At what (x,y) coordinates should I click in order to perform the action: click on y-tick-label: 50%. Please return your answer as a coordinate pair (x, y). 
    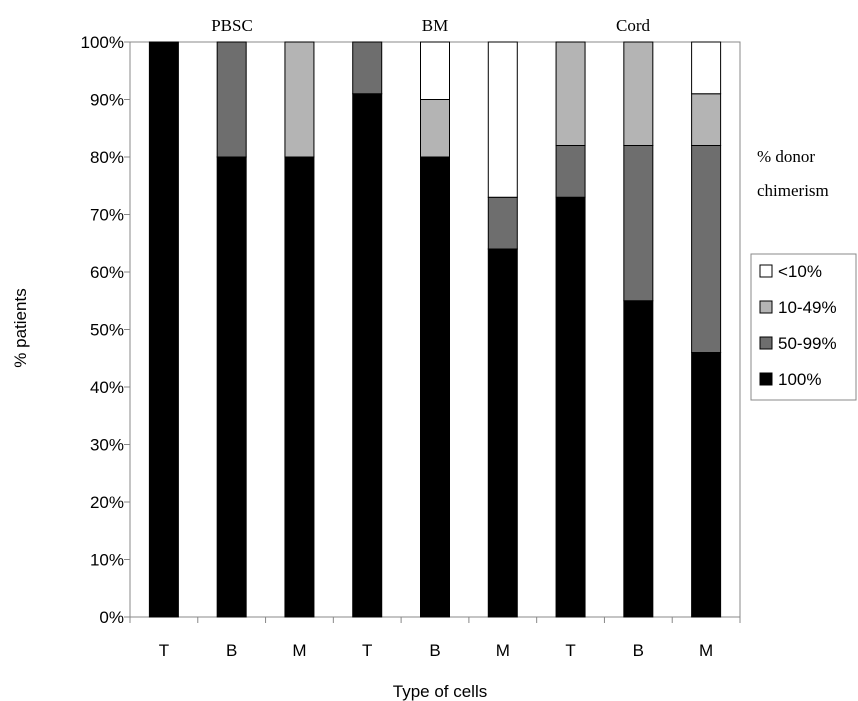
    Looking at the image, I should click on (107, 330).